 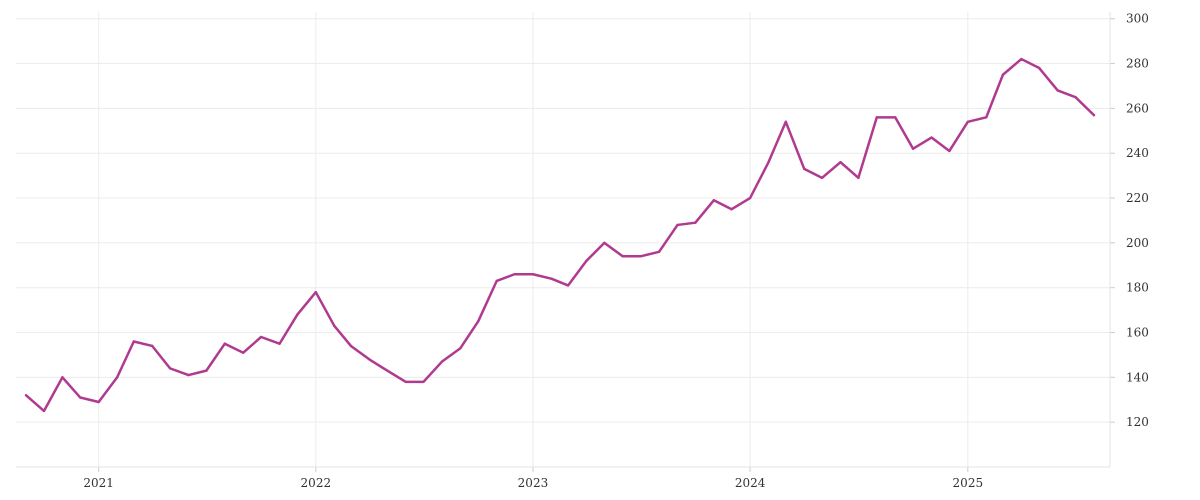 I want to click on x-tick-labels: 2021 2022 2023 2024 2025, so click(x=533, y=483).